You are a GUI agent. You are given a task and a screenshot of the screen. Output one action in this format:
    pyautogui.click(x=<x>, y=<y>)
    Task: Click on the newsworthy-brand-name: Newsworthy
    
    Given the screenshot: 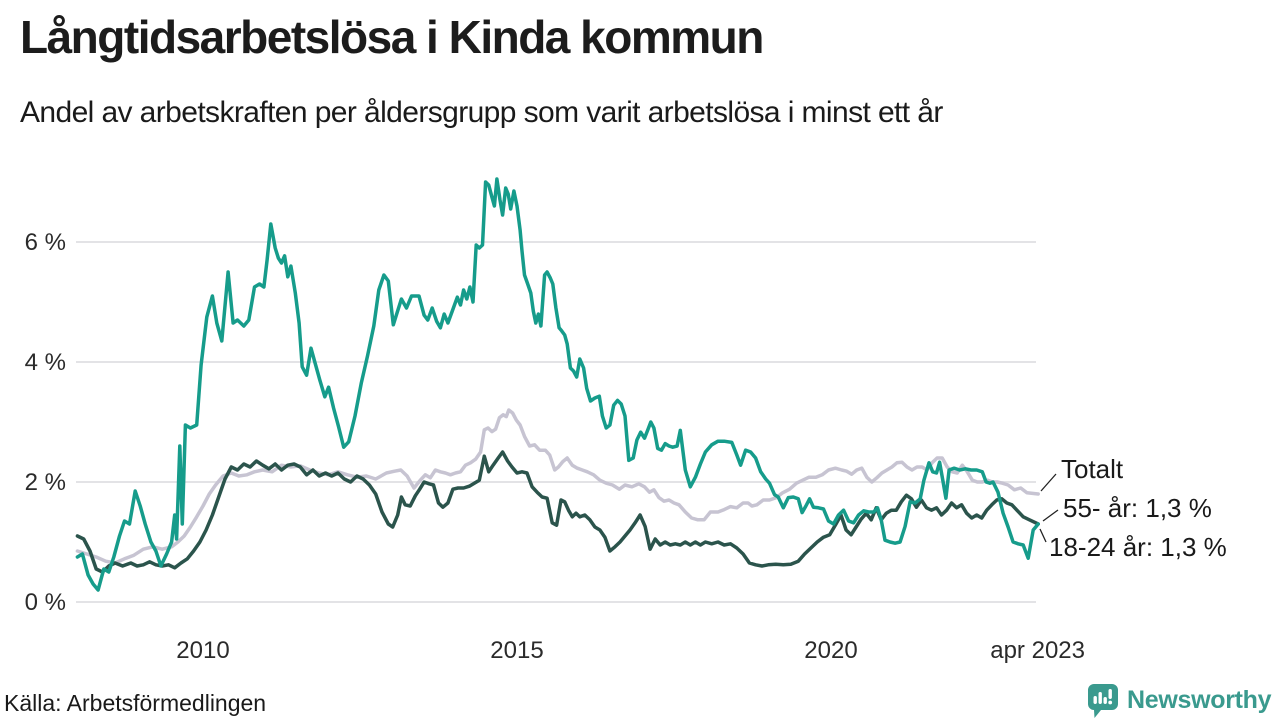 What is the action you would take?
    pyautogui.click(x=1199, y=700)
    